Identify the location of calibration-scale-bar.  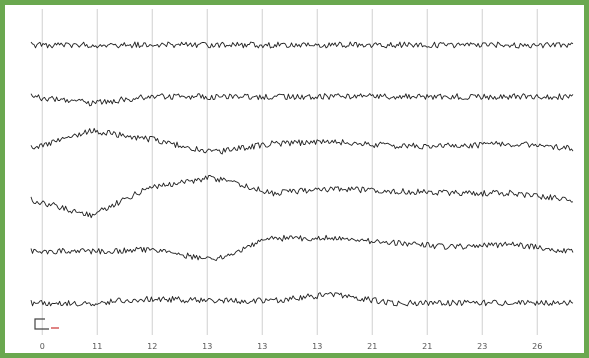
(41, 324).